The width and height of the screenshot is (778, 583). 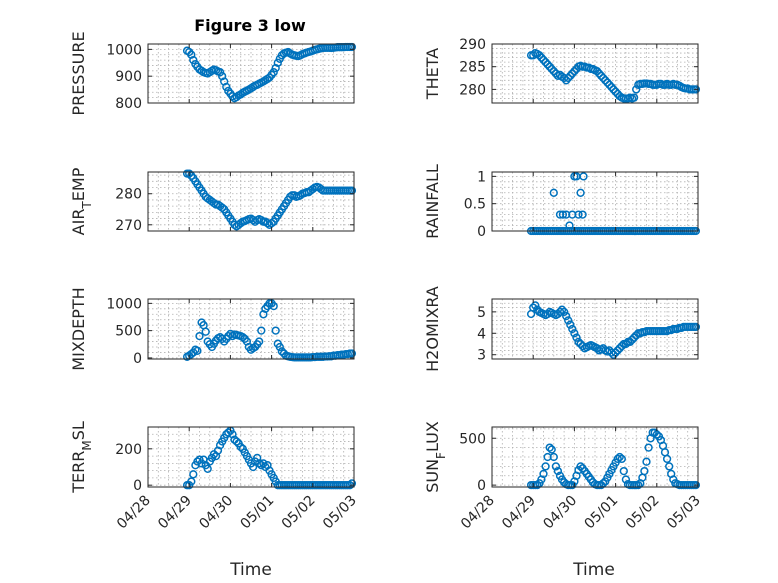 I want to click on y-tick-label: 285, so click(x=472, y=68).